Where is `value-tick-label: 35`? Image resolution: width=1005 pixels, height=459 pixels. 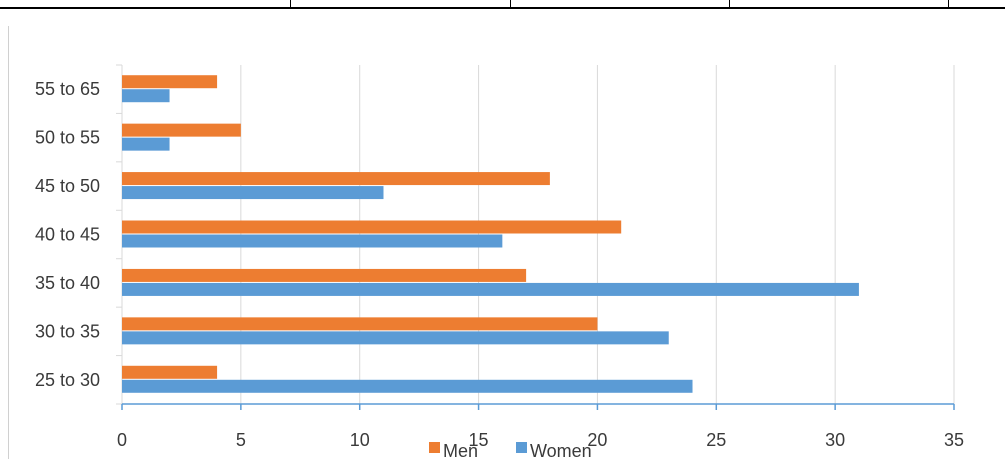 value-tick-label: 35 is located at coordinates (954, 440).